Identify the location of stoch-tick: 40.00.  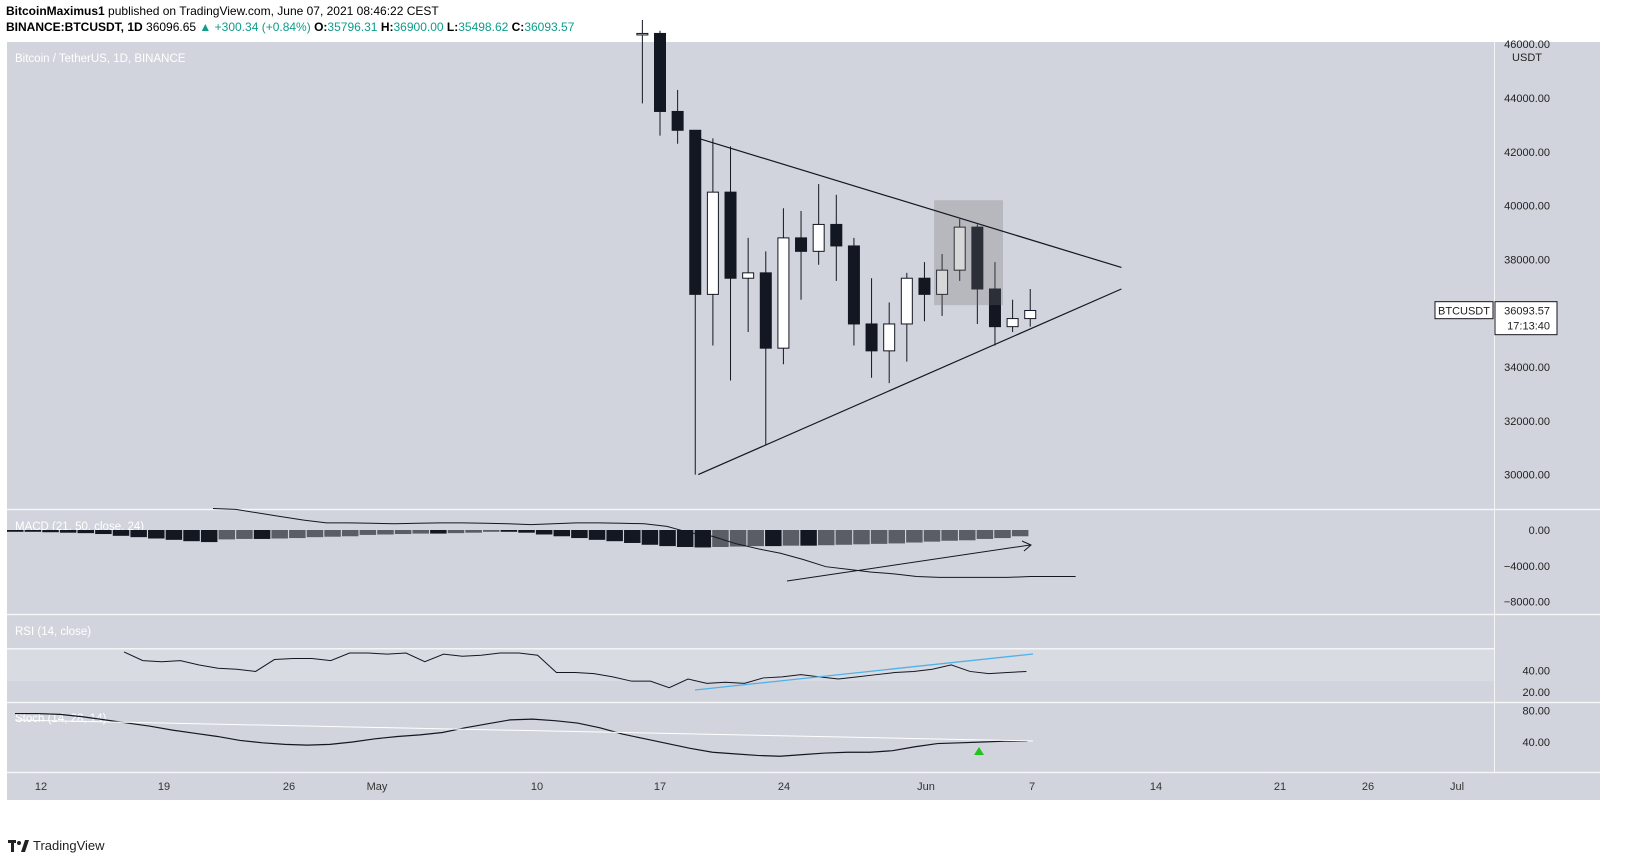
(1536, 743).